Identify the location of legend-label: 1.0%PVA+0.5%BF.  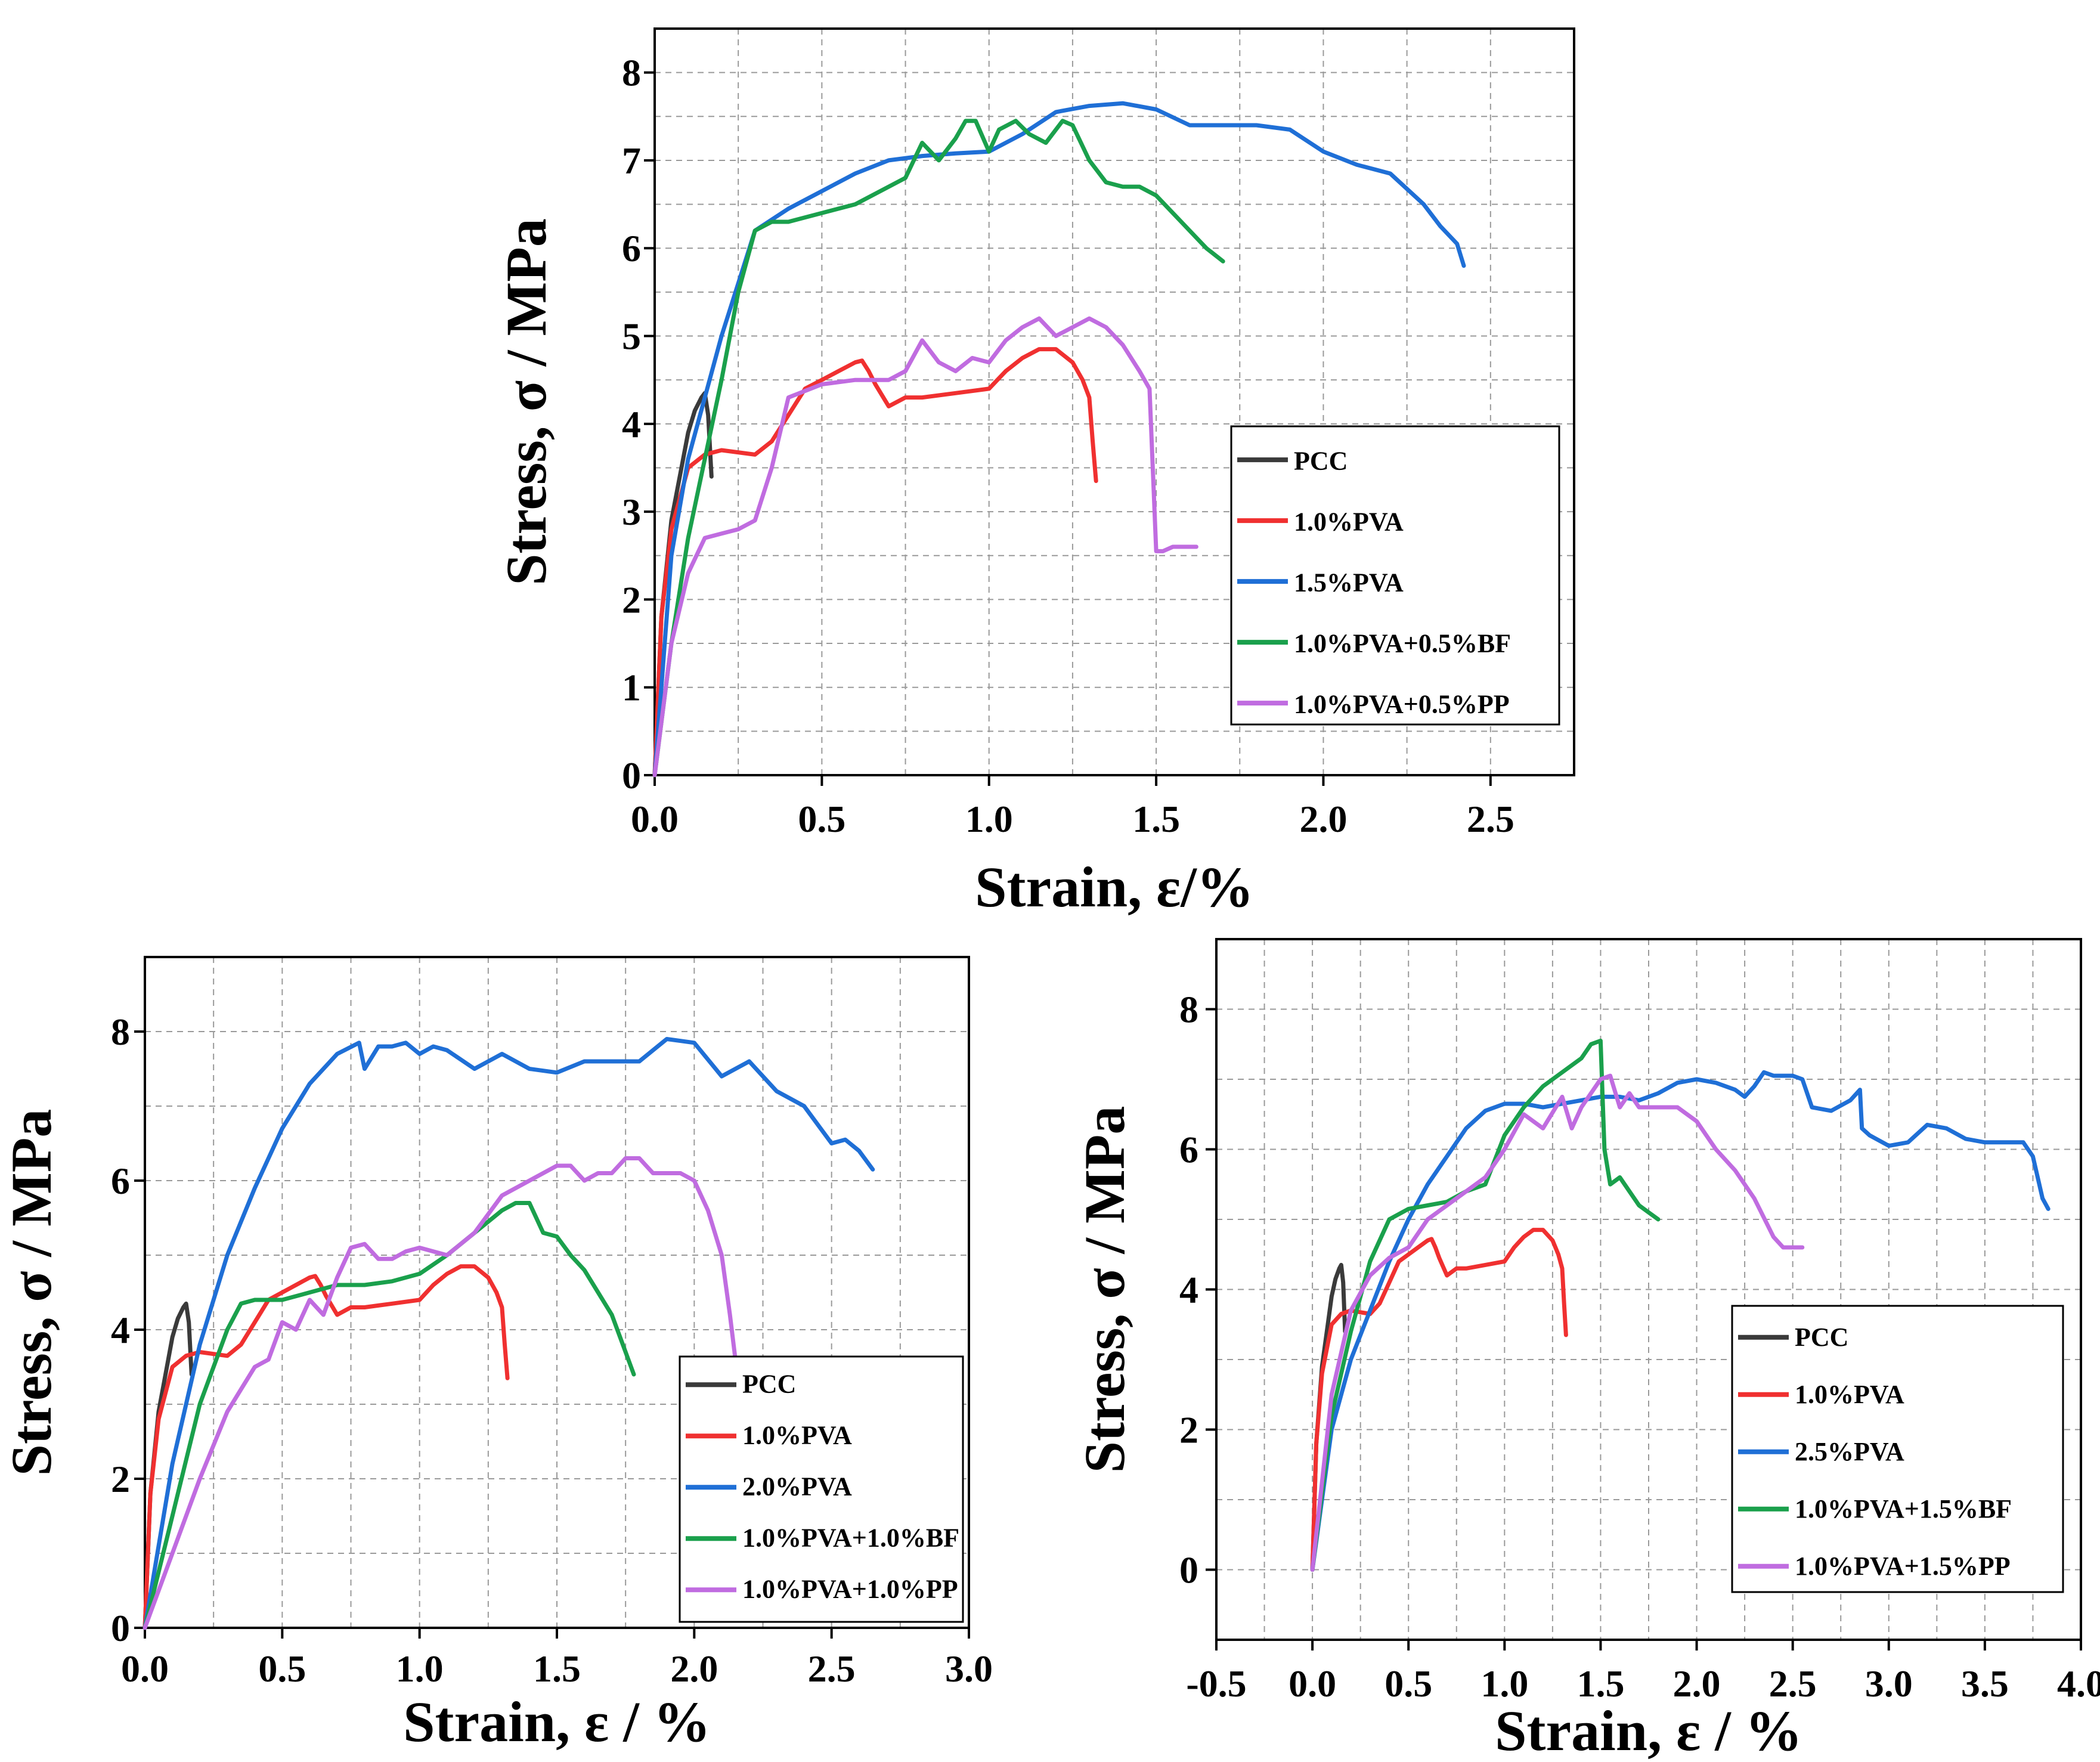
(1402, 643).